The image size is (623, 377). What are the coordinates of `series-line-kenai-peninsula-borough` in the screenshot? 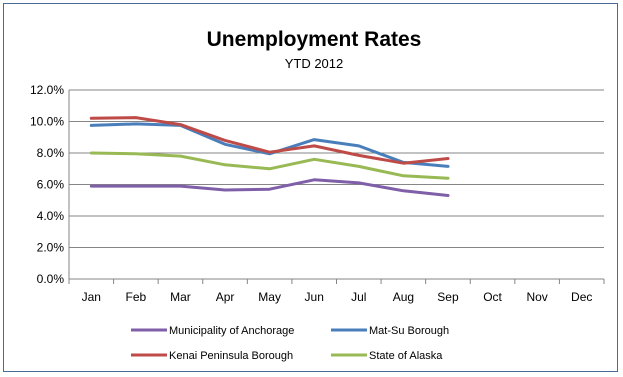 It's located at (269, 140).